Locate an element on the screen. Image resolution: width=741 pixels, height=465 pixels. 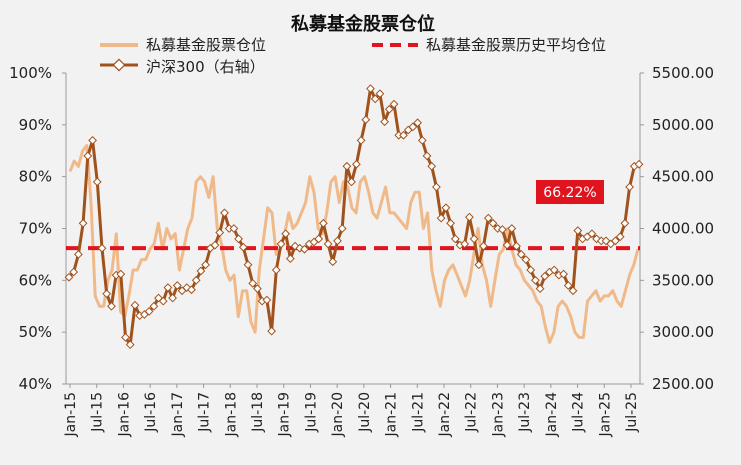
left-tick-label: 90% is located at coordinates (35, 125).